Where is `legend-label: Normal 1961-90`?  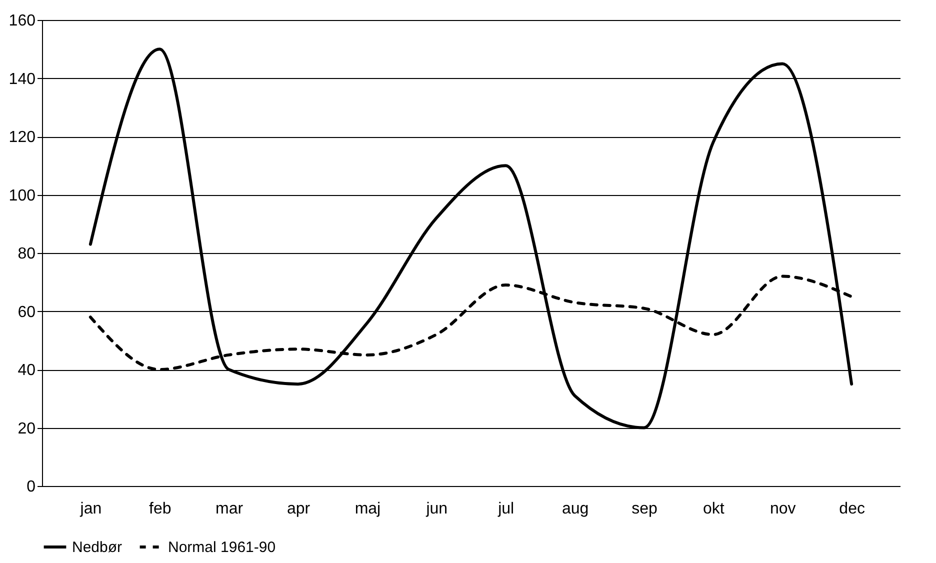 legend-label: Normal 1961-90 is located at coordinates (222, 547).